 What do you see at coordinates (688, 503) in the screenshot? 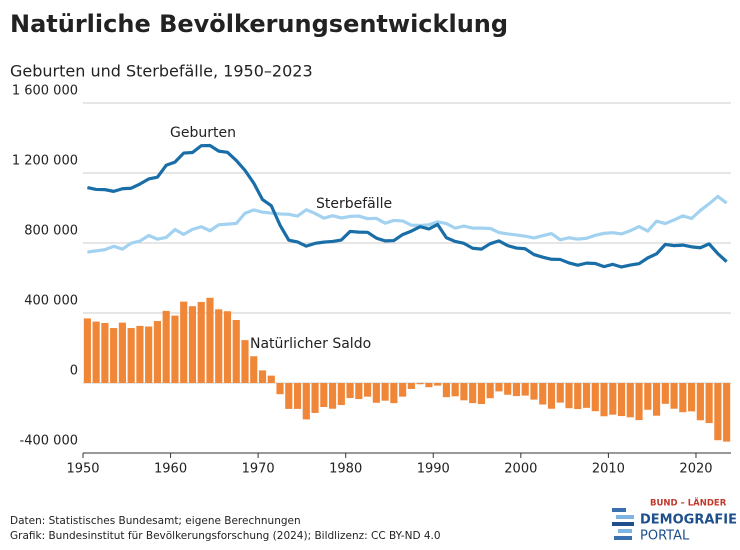
I see `logo-top: BUND – LÄNDER` at bounding box center [688, 503].